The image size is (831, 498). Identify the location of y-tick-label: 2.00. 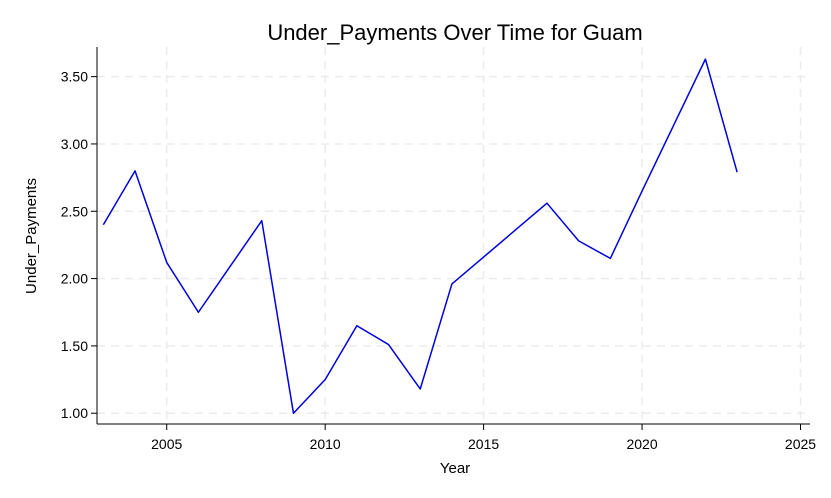
(74, 279).